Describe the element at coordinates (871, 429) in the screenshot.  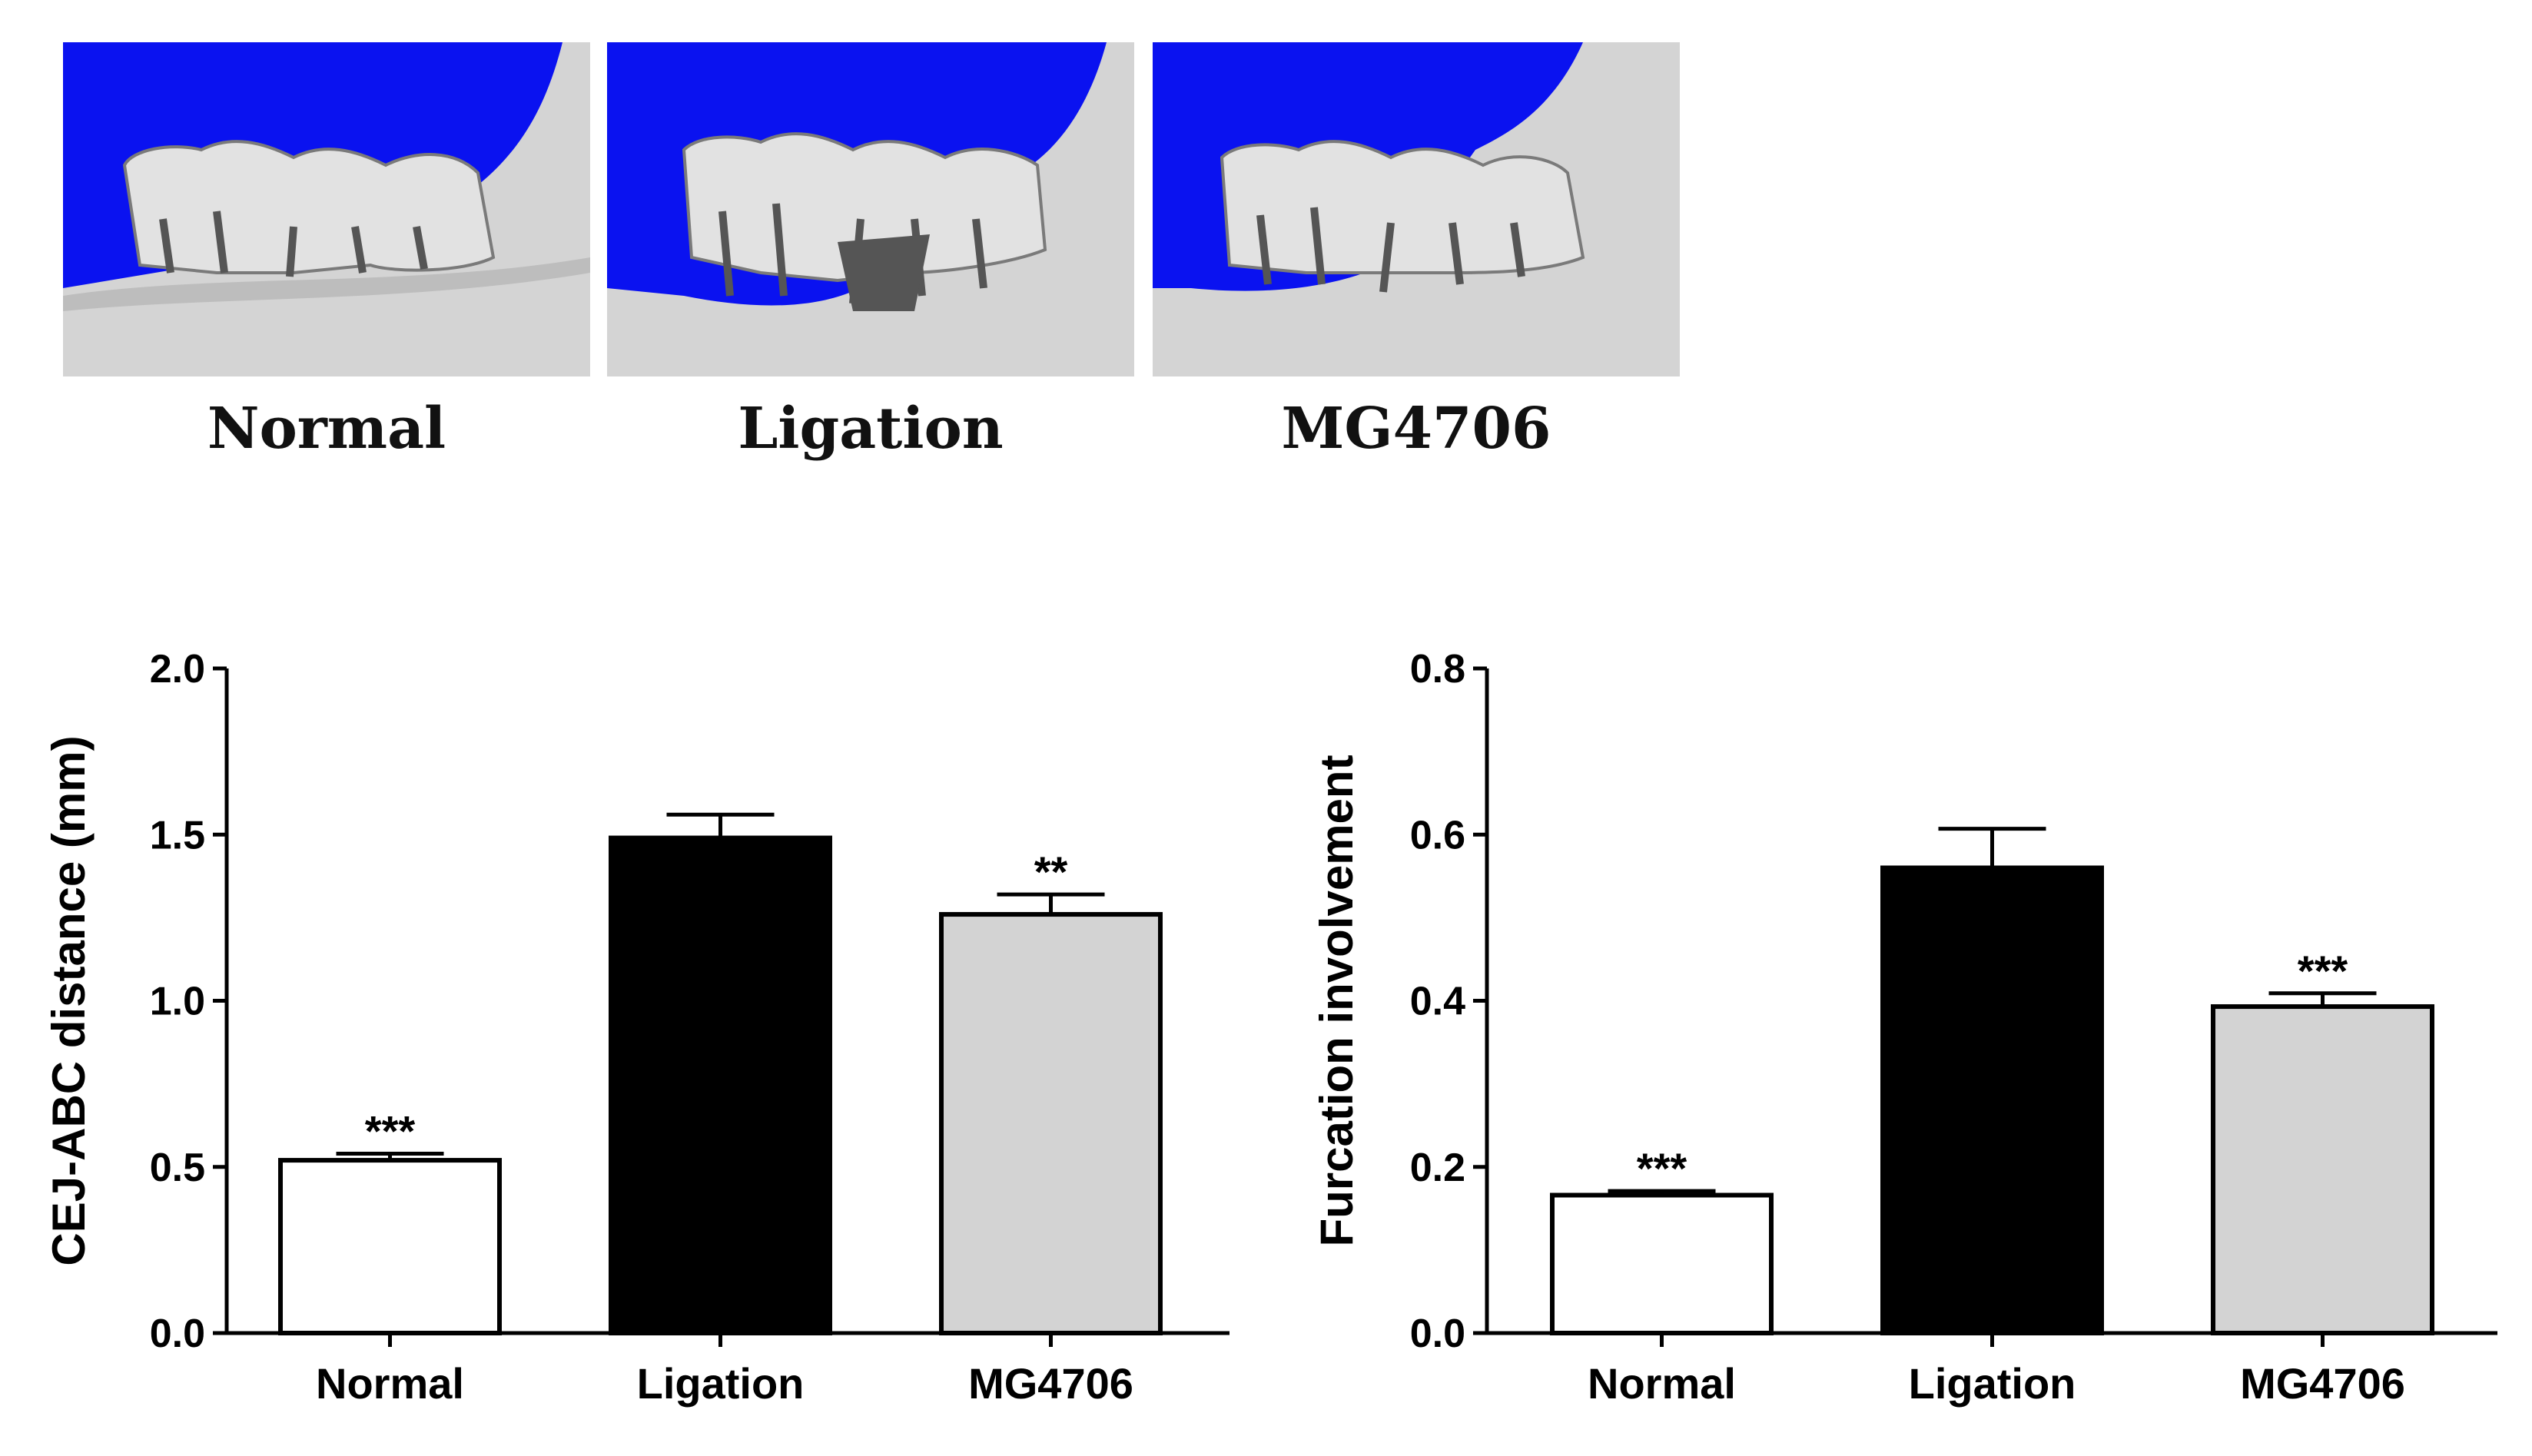
I see `image-label-ligation: Ligation` at that location.